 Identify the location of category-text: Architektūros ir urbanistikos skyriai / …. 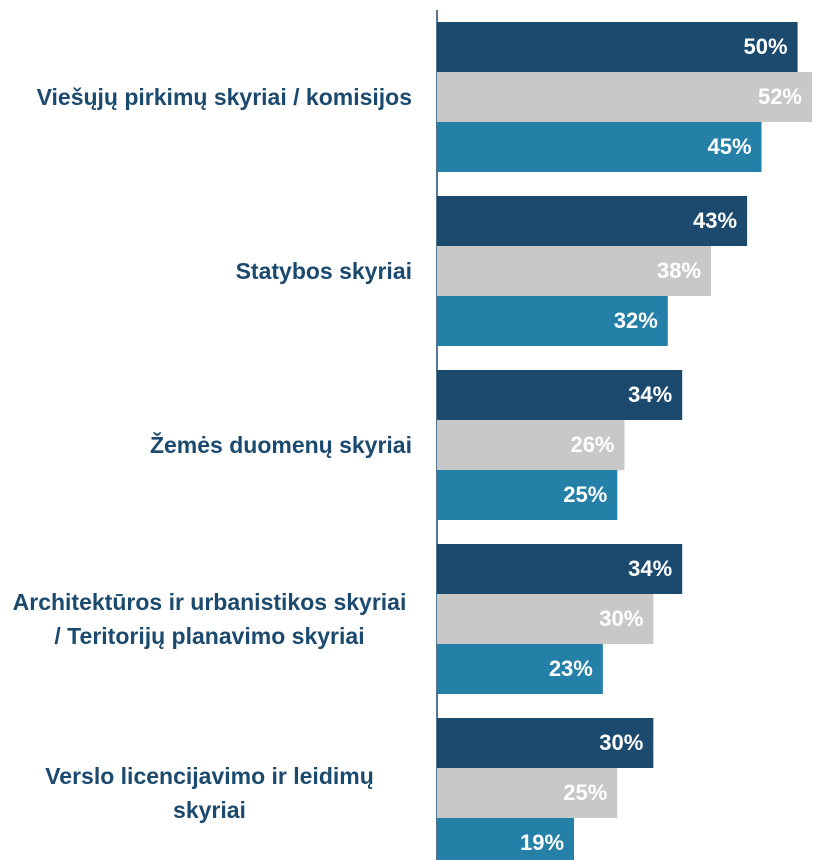
(209, 619).